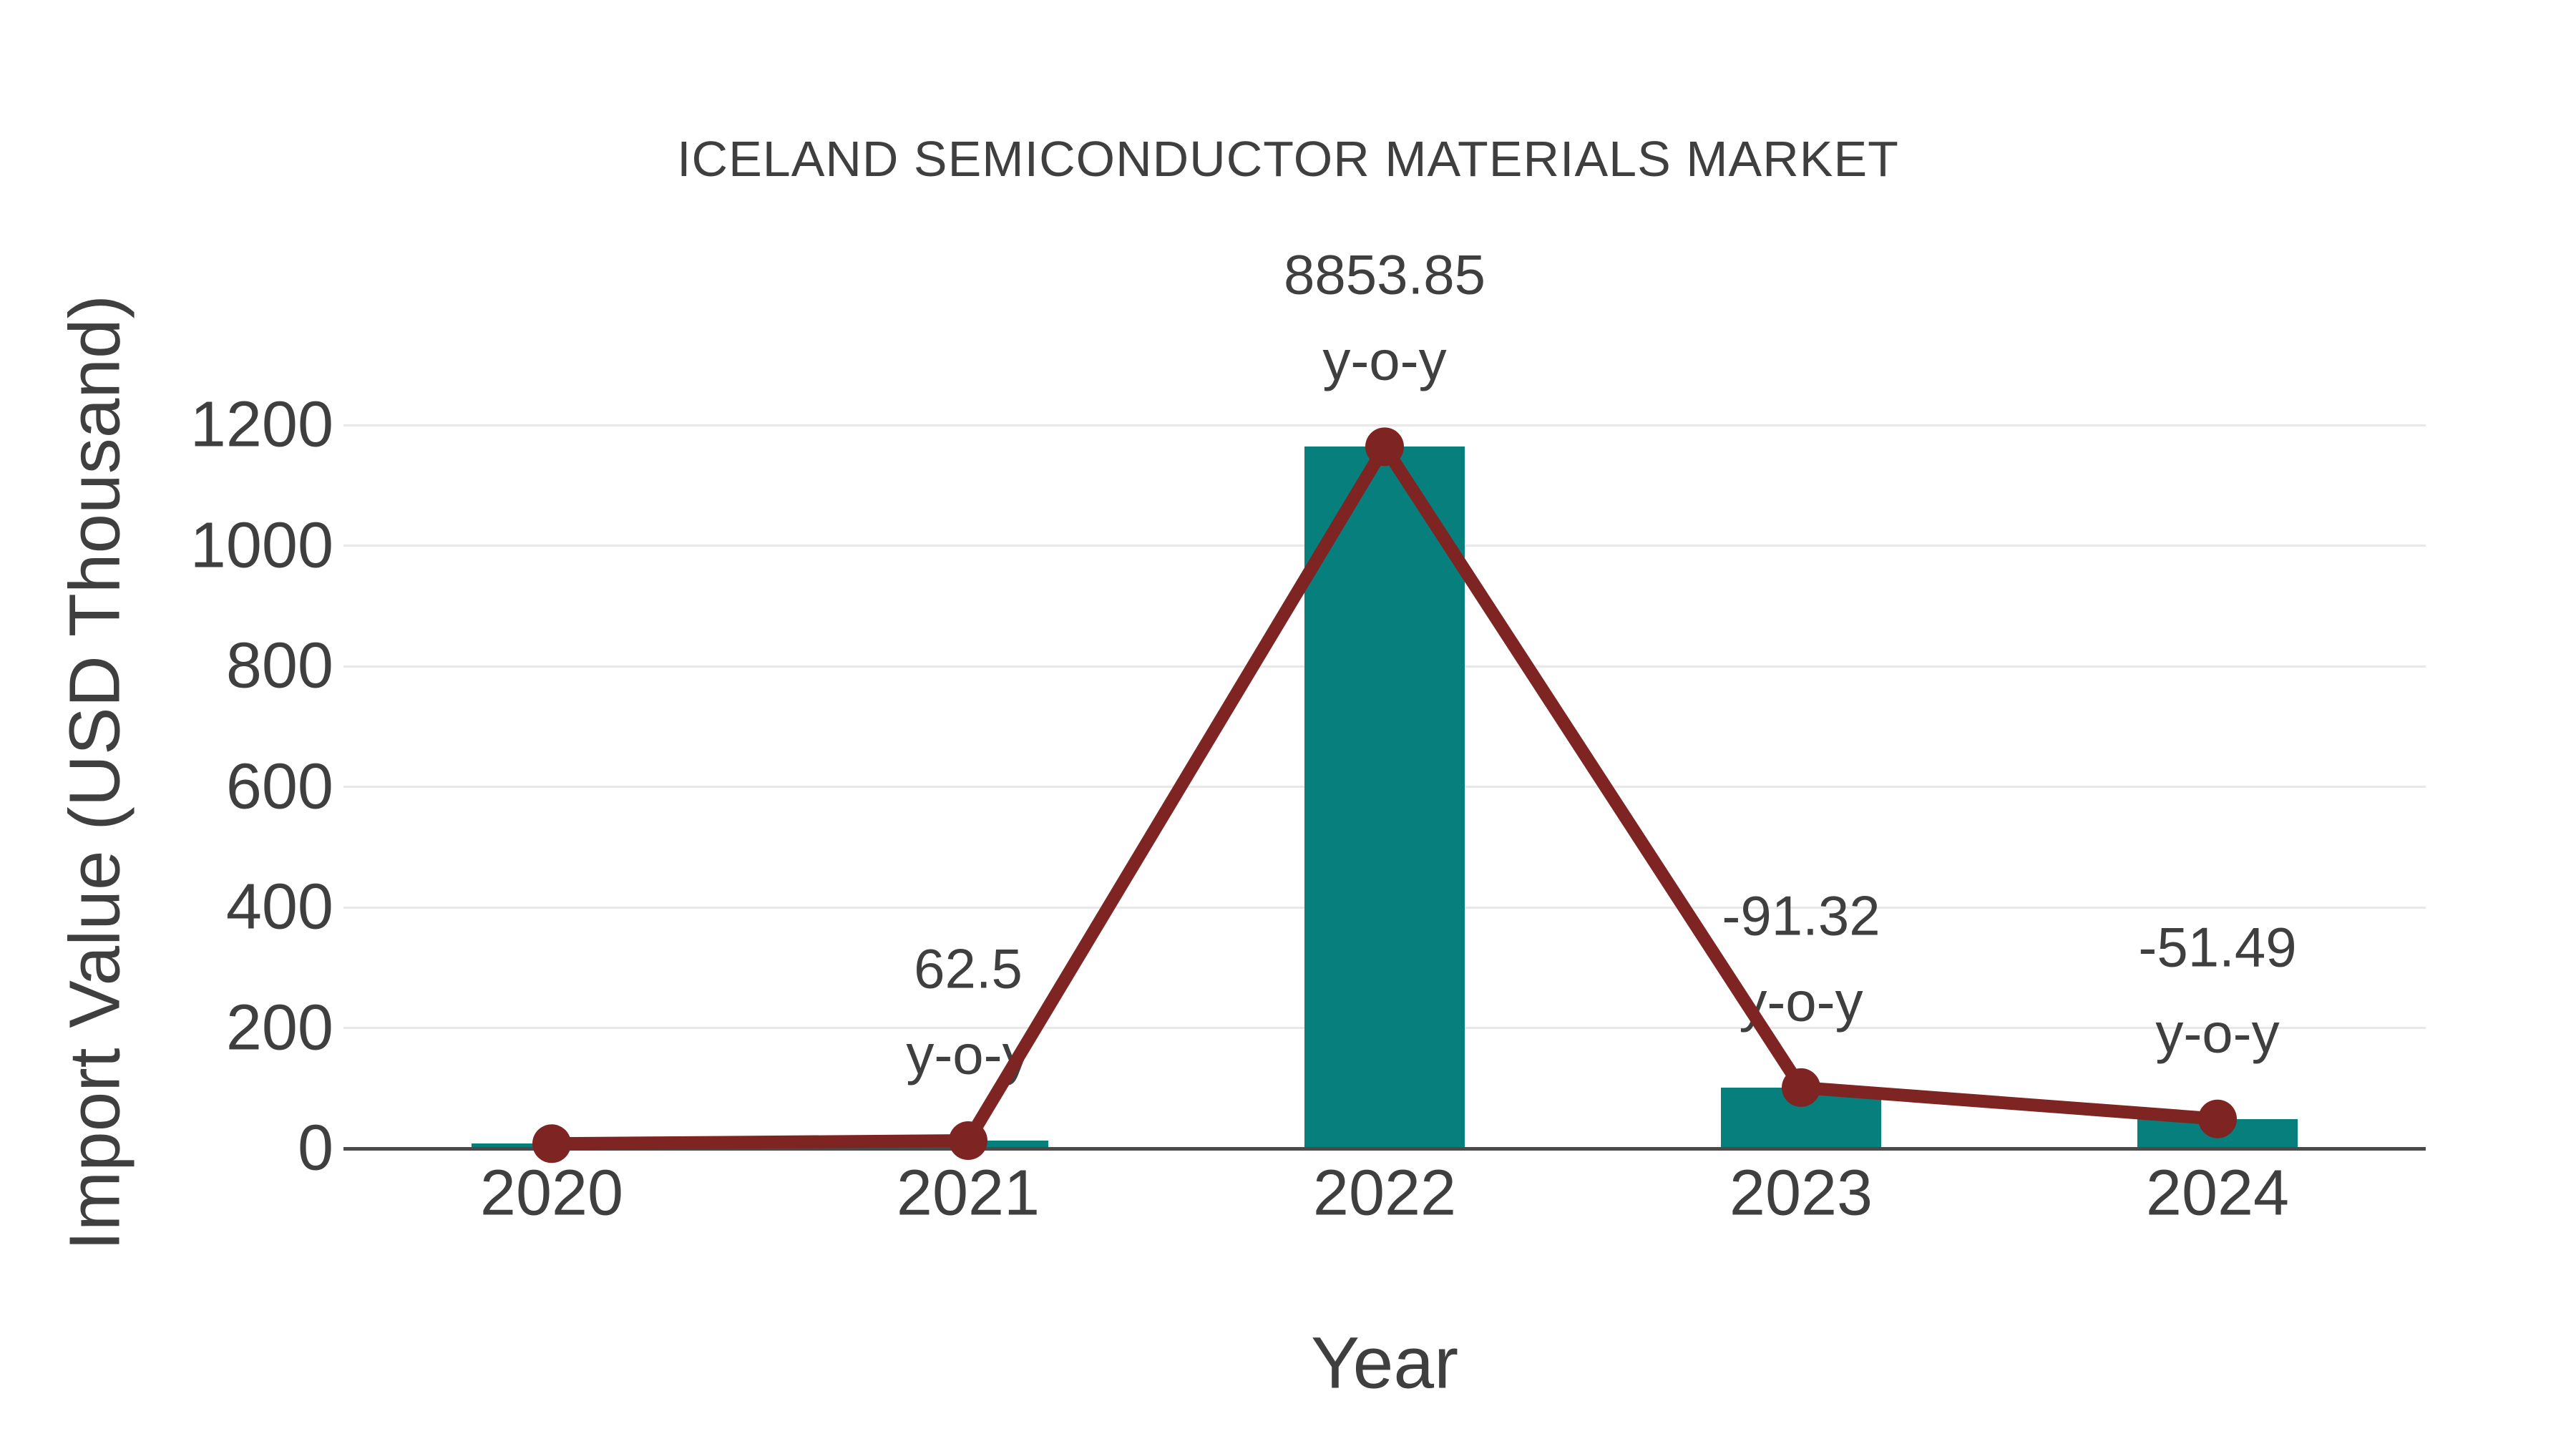 This screenshot has width=2576, height=1449. I want to click on annotation-value: 62.5, so click(968, 968).